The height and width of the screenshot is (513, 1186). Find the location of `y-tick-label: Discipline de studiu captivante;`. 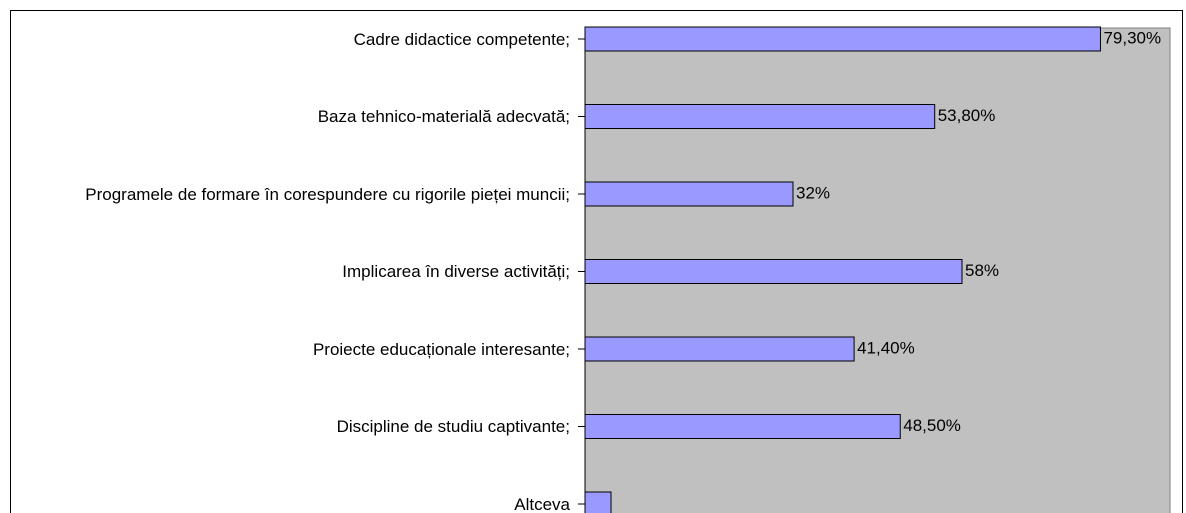

y-tick-label: Discipline de studiu captivante; is located at coordinates (453, 426).